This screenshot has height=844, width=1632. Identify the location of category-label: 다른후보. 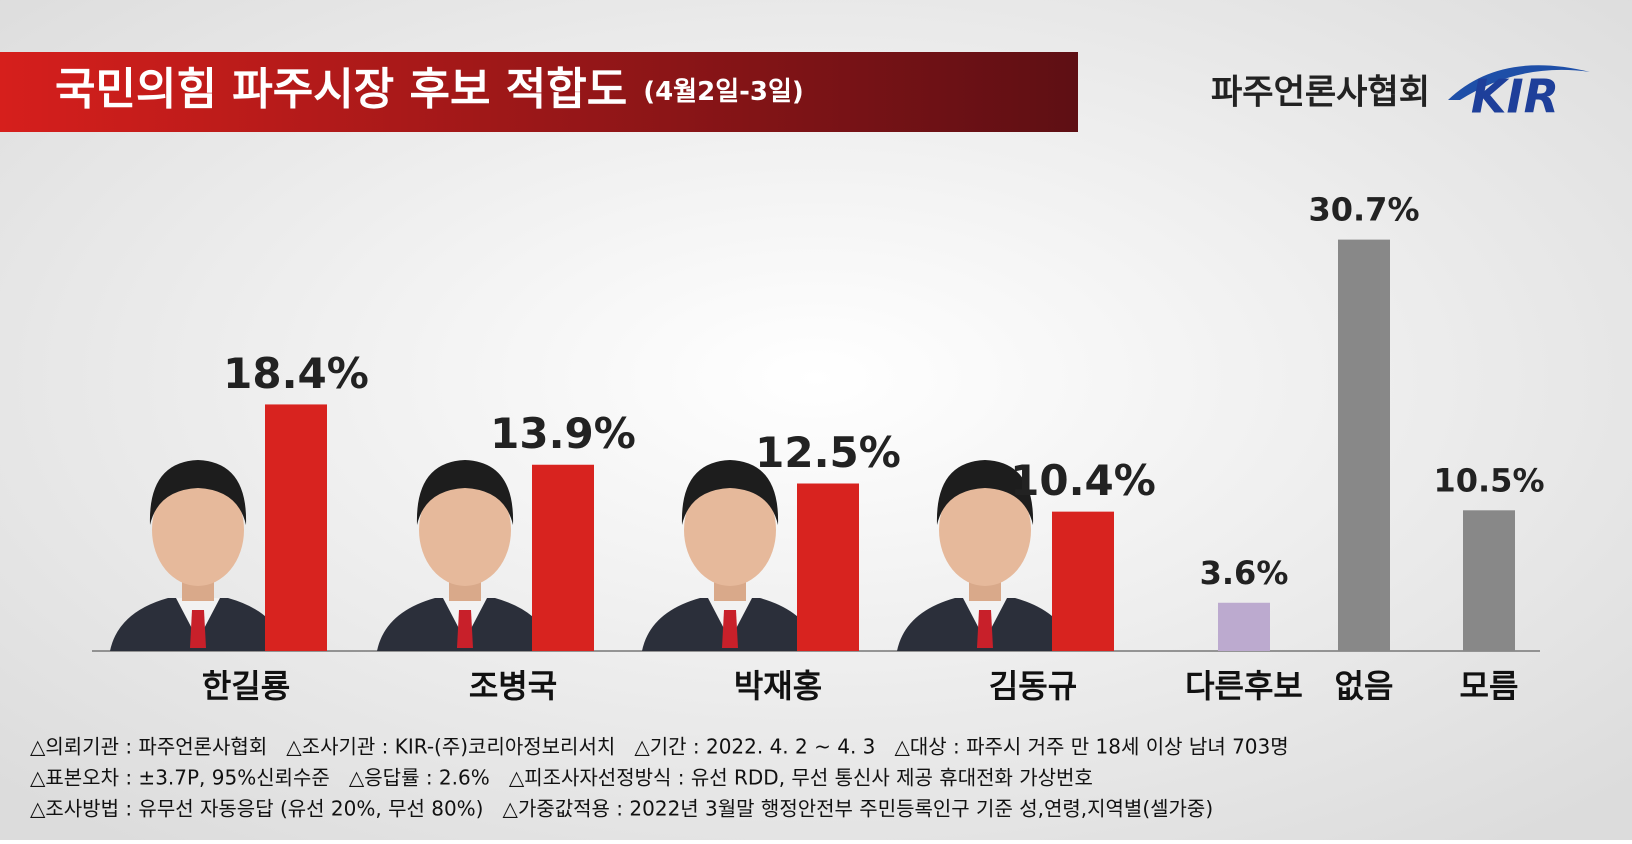
(1244, 686).